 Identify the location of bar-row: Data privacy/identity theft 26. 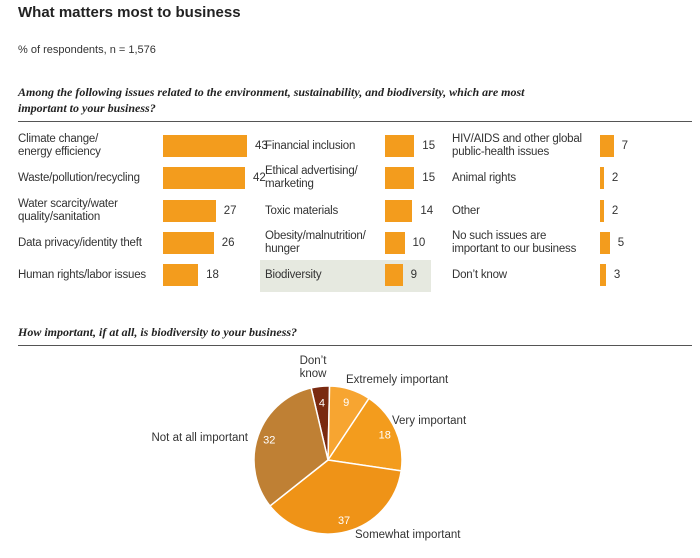
(138, 243).